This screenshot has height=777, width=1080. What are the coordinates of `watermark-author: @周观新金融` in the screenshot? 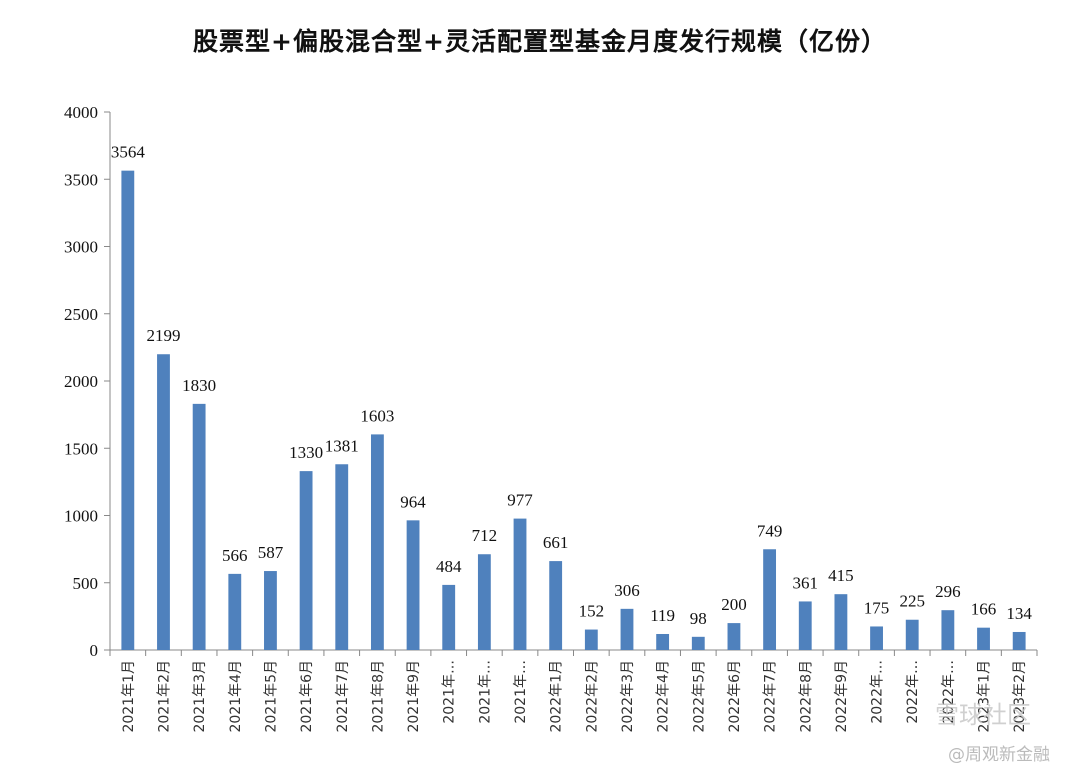 It's located at (999, 755).